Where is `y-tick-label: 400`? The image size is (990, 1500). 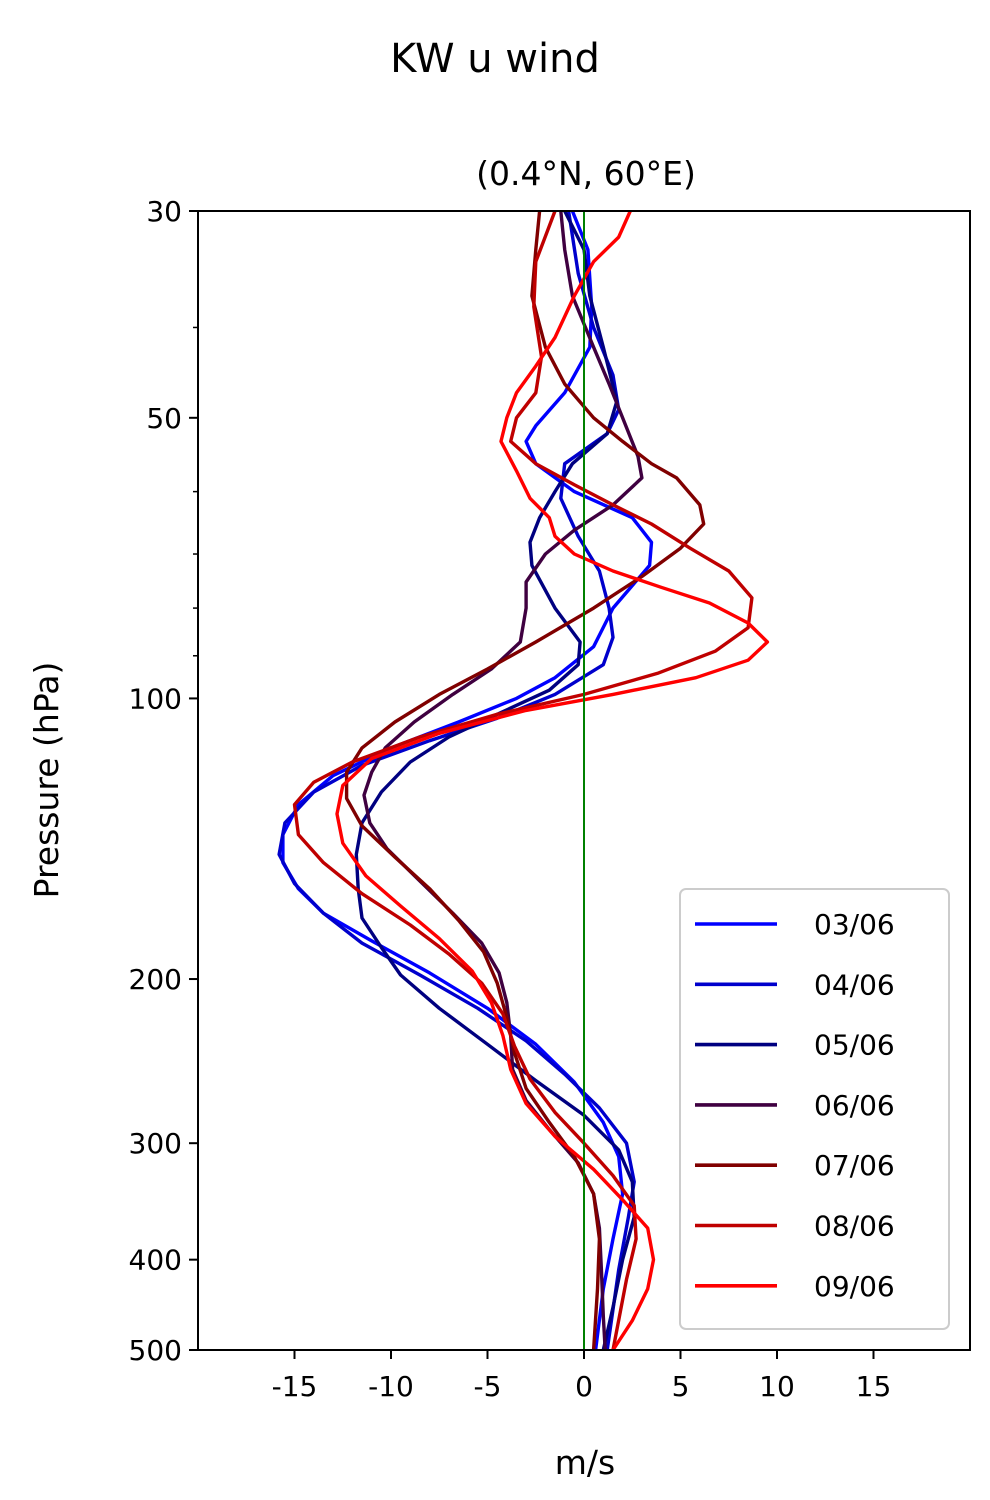 y-tick-label: 400 is located at coordinates (155, 1260).